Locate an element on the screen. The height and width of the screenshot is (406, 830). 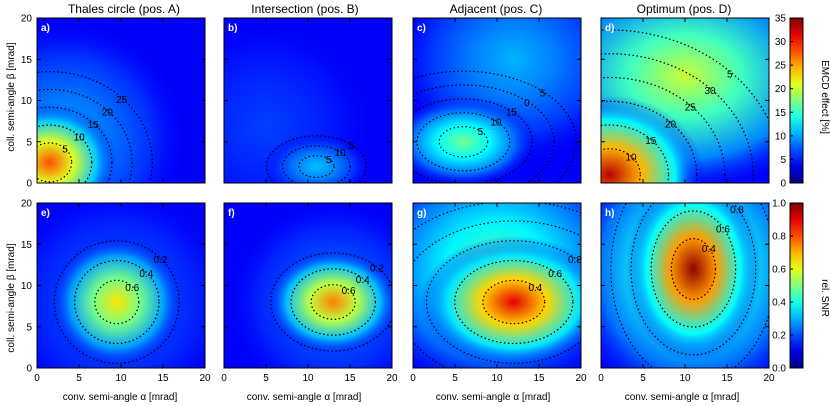
colorbar-tick-label: 0.6 is located at coordinates (779, 270).